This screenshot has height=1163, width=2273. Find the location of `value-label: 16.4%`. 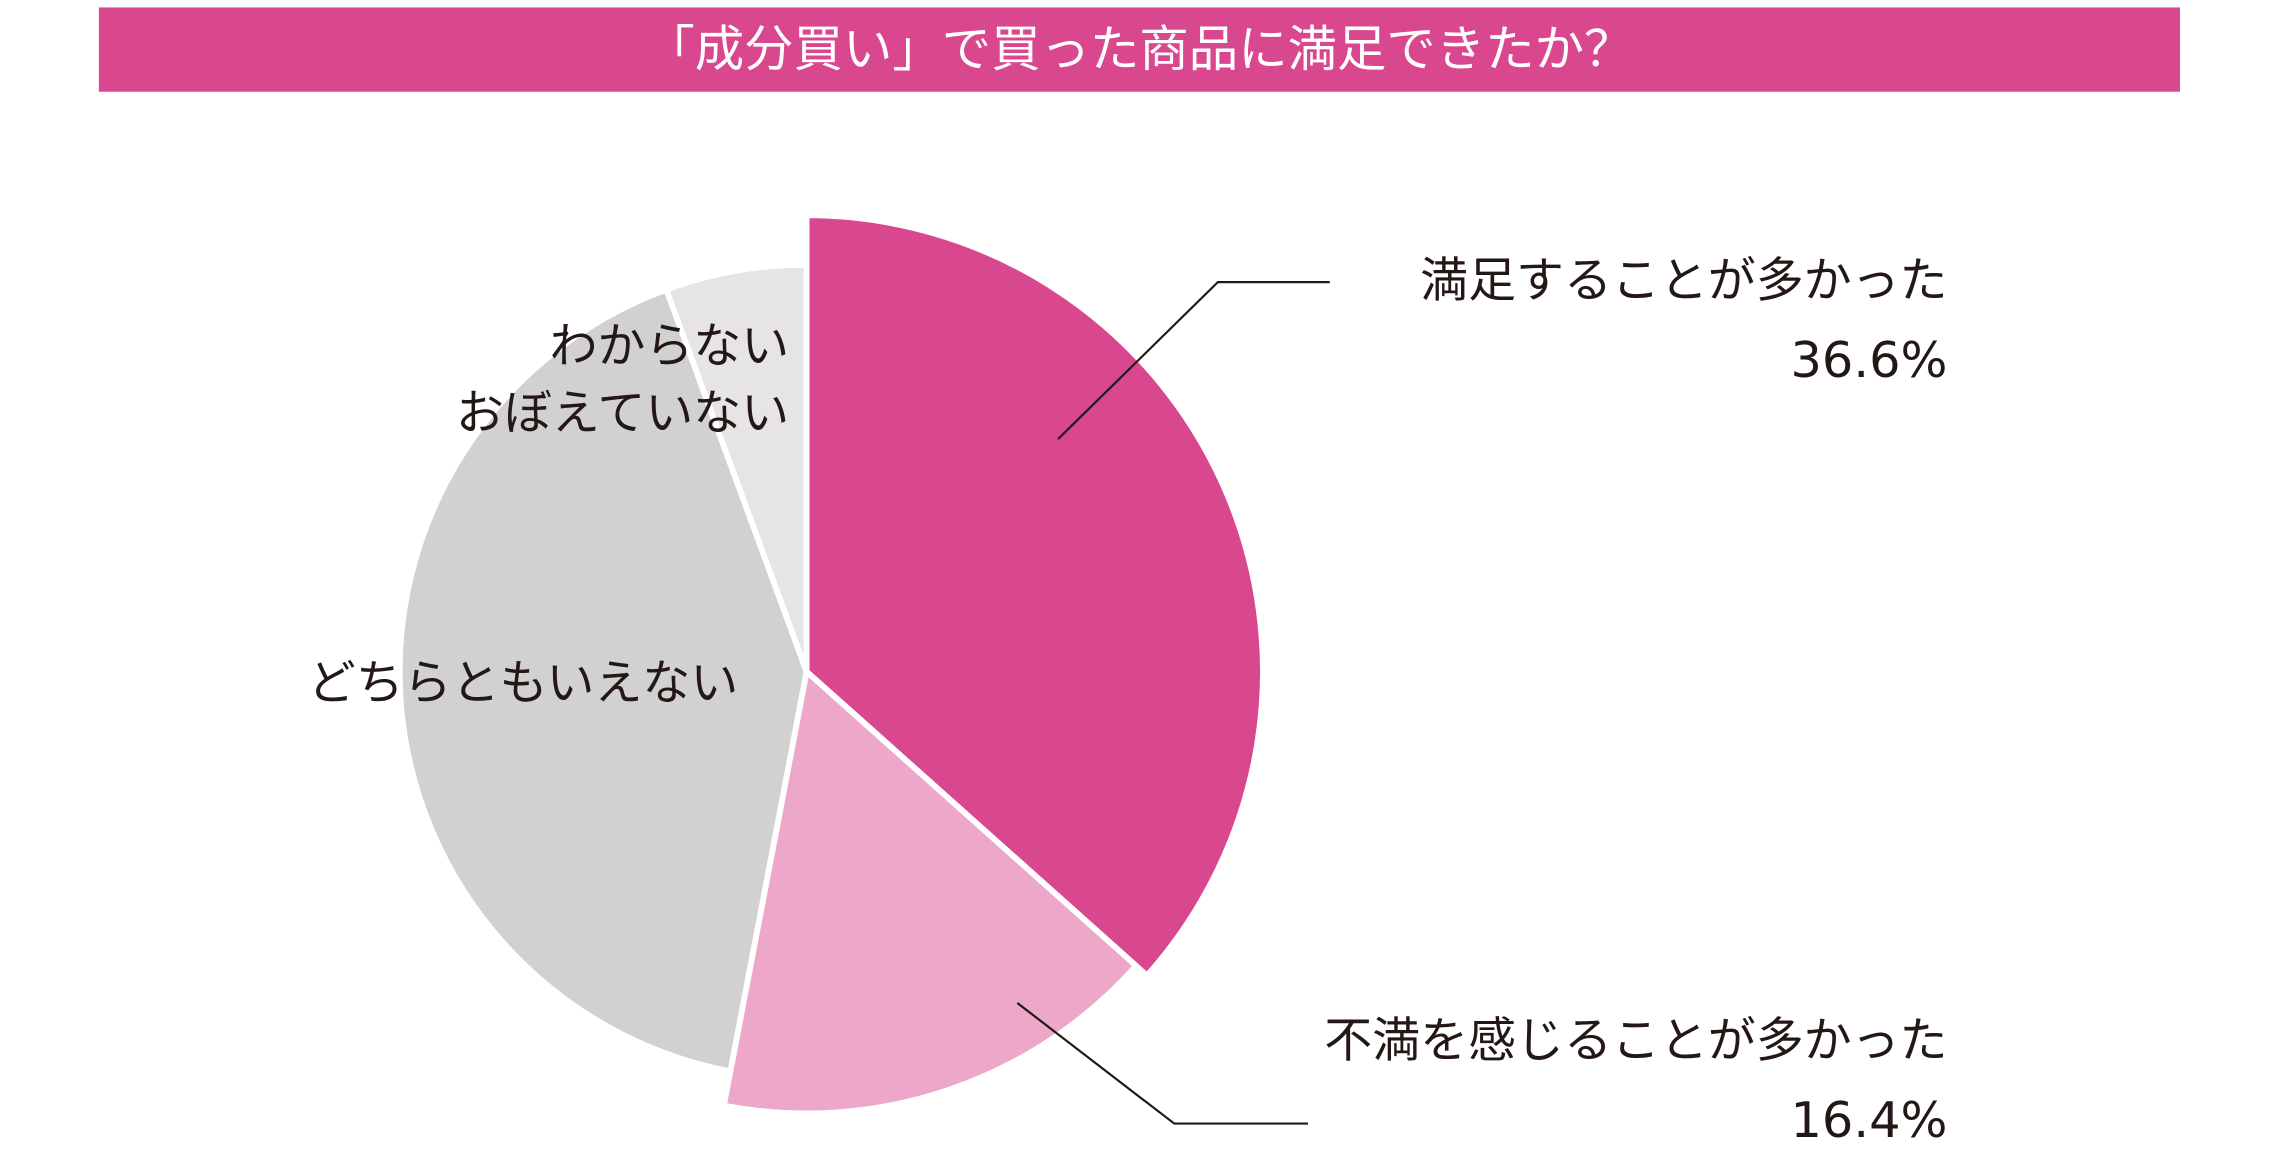

value-label: 16.4% is located at coordinates (1869, 1120).